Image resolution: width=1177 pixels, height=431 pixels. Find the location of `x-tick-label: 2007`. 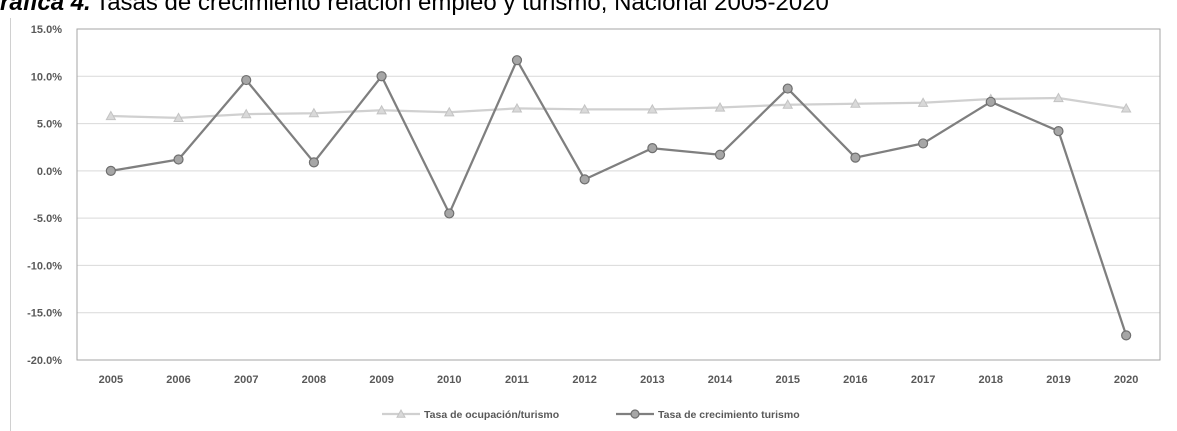

x-tick-label: 2007 is located at coordinates (246, 380).